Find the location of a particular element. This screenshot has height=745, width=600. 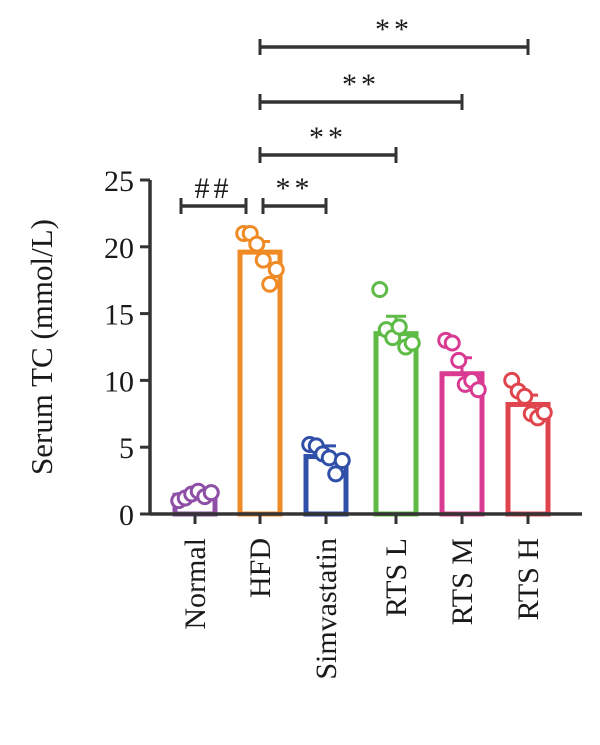

y-tick-label: 0 is located at coordinates (126, 515).